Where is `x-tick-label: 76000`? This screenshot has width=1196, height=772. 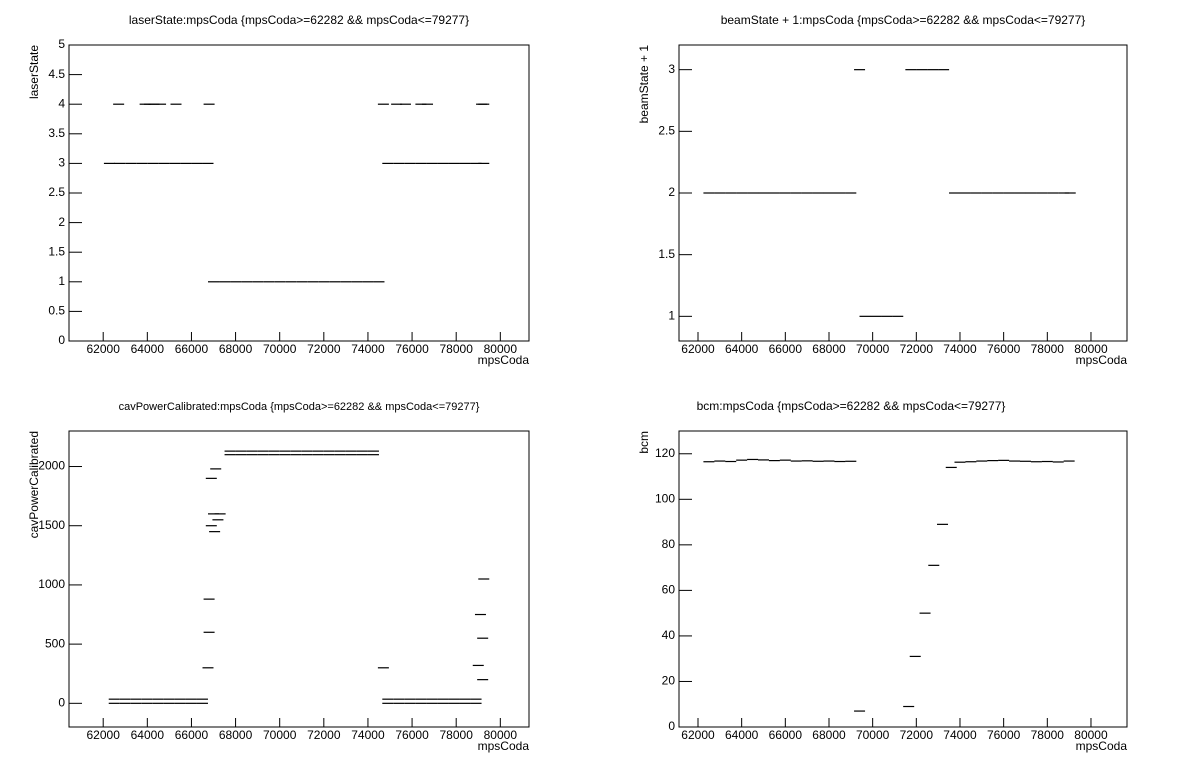 x-tick-label: 76000 is located at coordinates (412, 349).